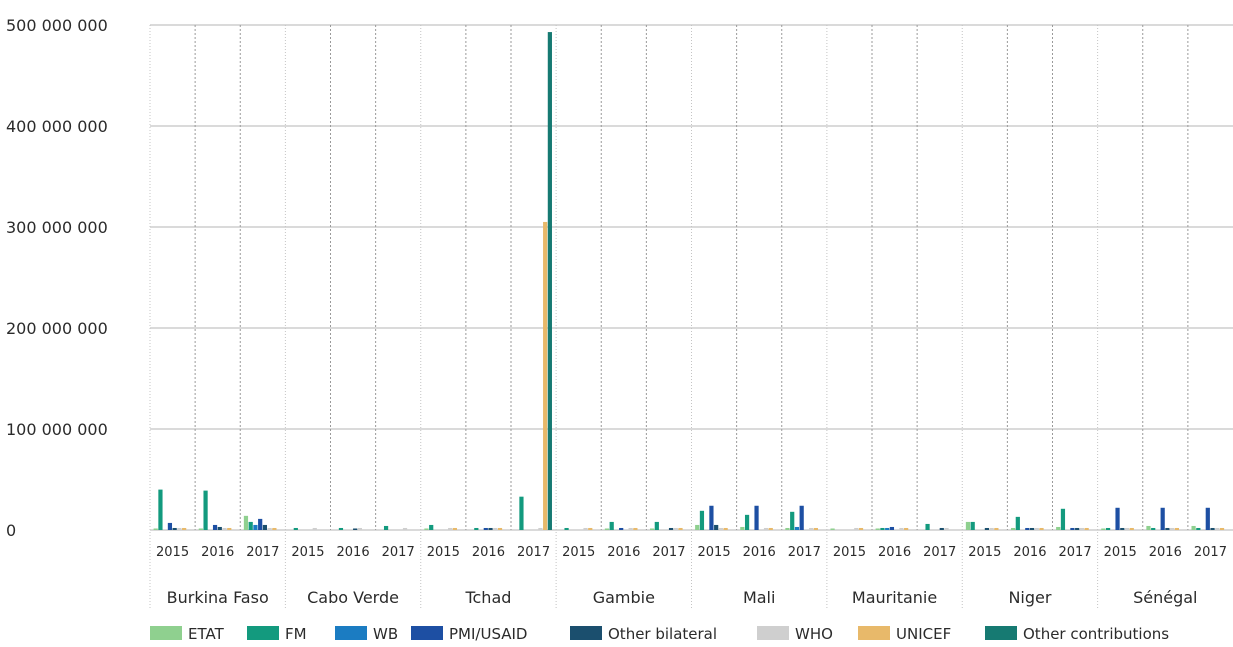  I want to click on y-tick-label: 0, so click(11, 530).